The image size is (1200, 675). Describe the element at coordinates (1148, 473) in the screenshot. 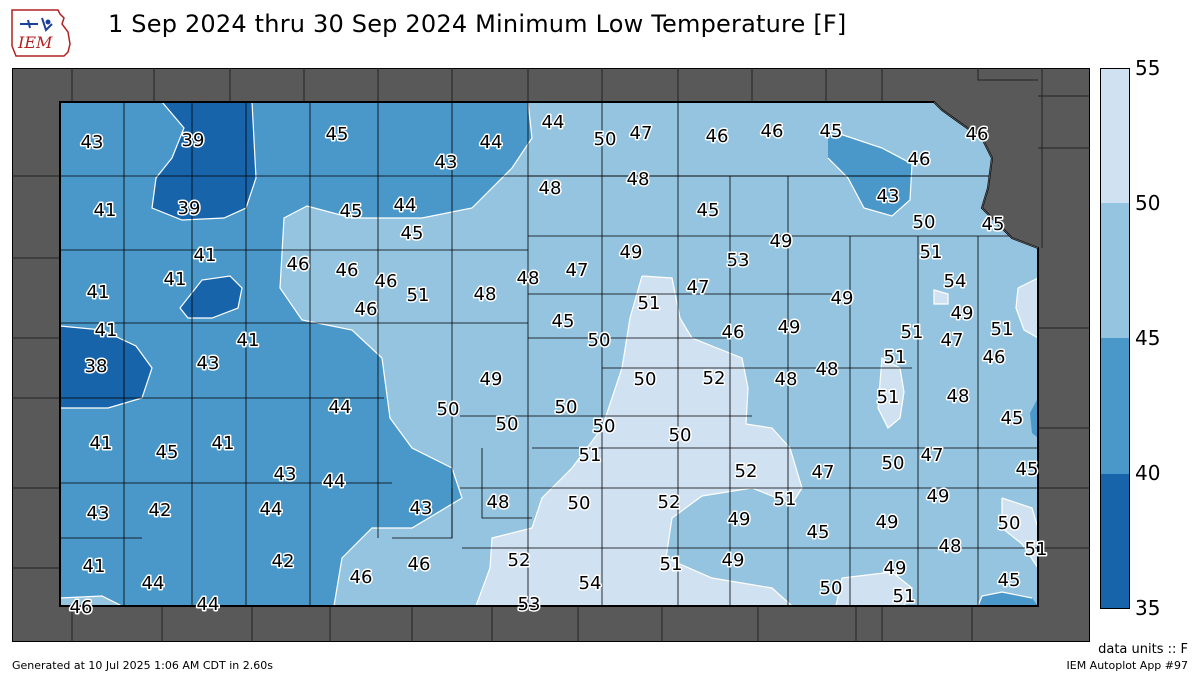

I see `colorbar-tick-40: 40` at that location.